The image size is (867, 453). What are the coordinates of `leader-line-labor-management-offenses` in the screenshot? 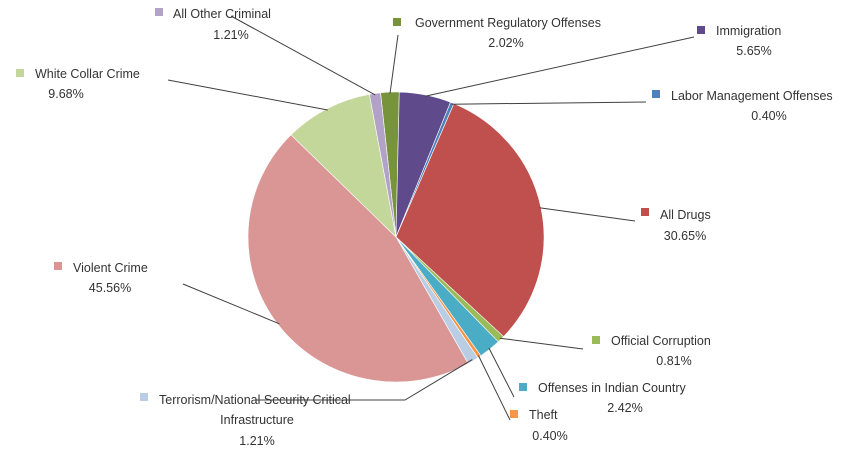 It's located at (549, 103).